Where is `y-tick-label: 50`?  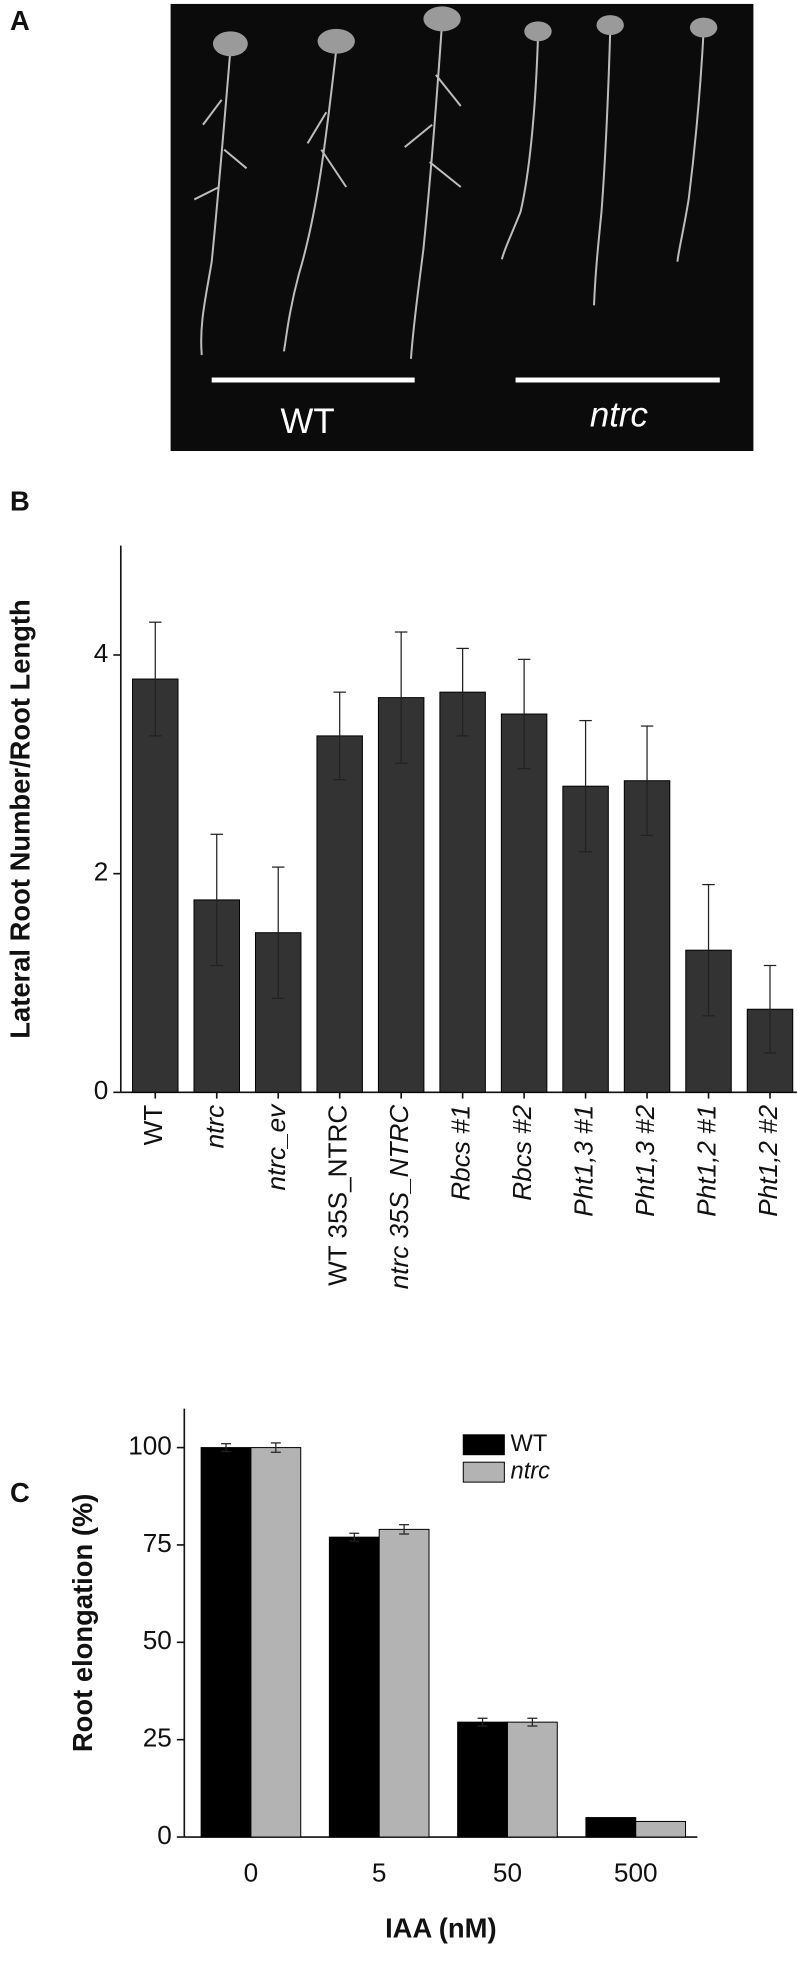 y-tick-label: 50 is located at coordinates (157, 1640).